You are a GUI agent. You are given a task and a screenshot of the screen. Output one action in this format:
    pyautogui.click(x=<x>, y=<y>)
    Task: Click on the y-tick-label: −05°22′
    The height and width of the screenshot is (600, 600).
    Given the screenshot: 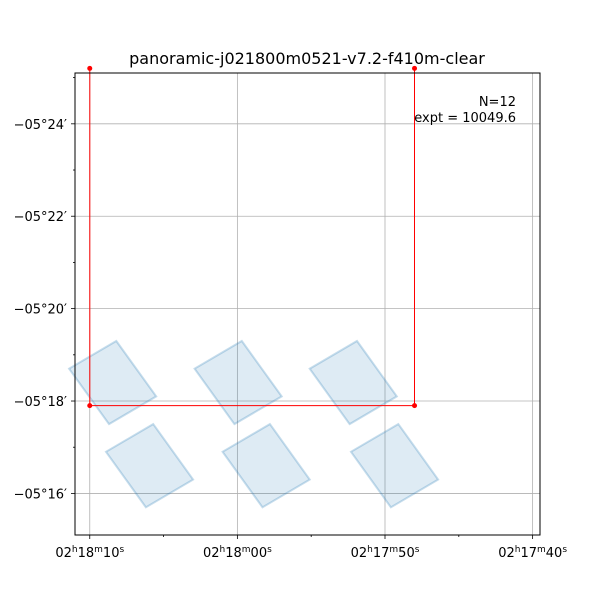 What is the action you would take?
    pyautogui.click(x=40, y=217)
    